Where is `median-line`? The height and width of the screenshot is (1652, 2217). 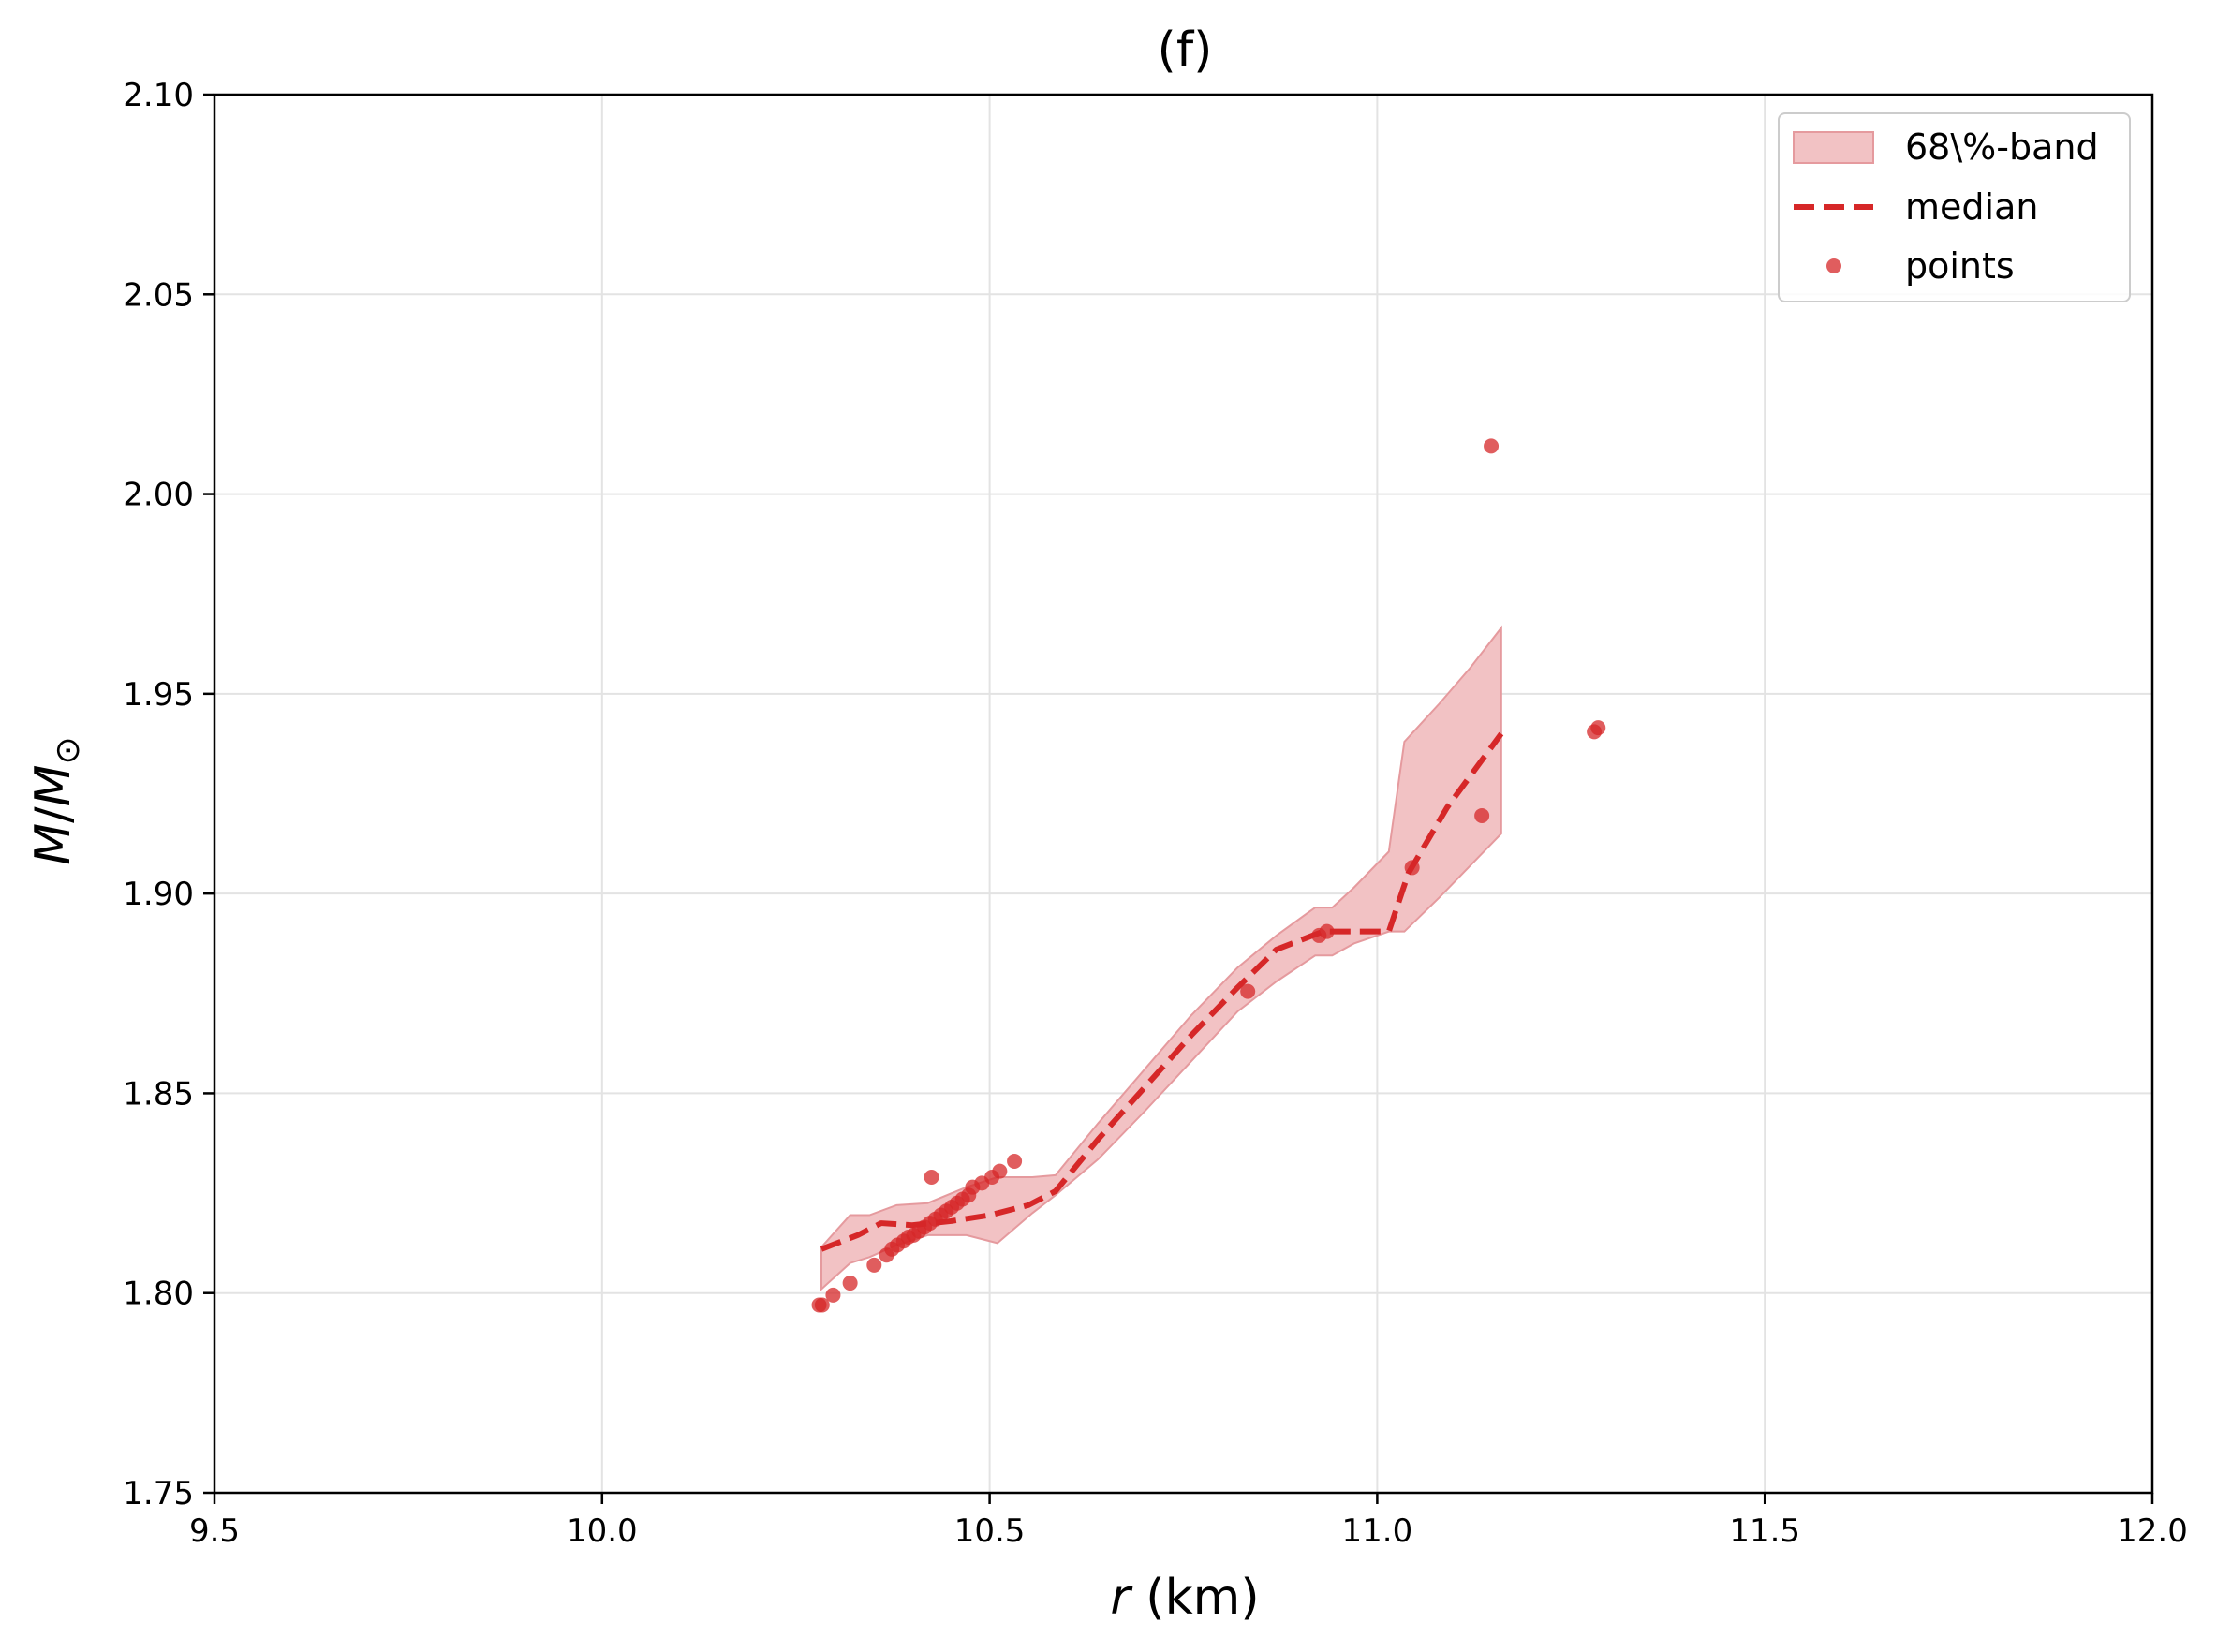
median-line is located at coordinates (1162, 991).